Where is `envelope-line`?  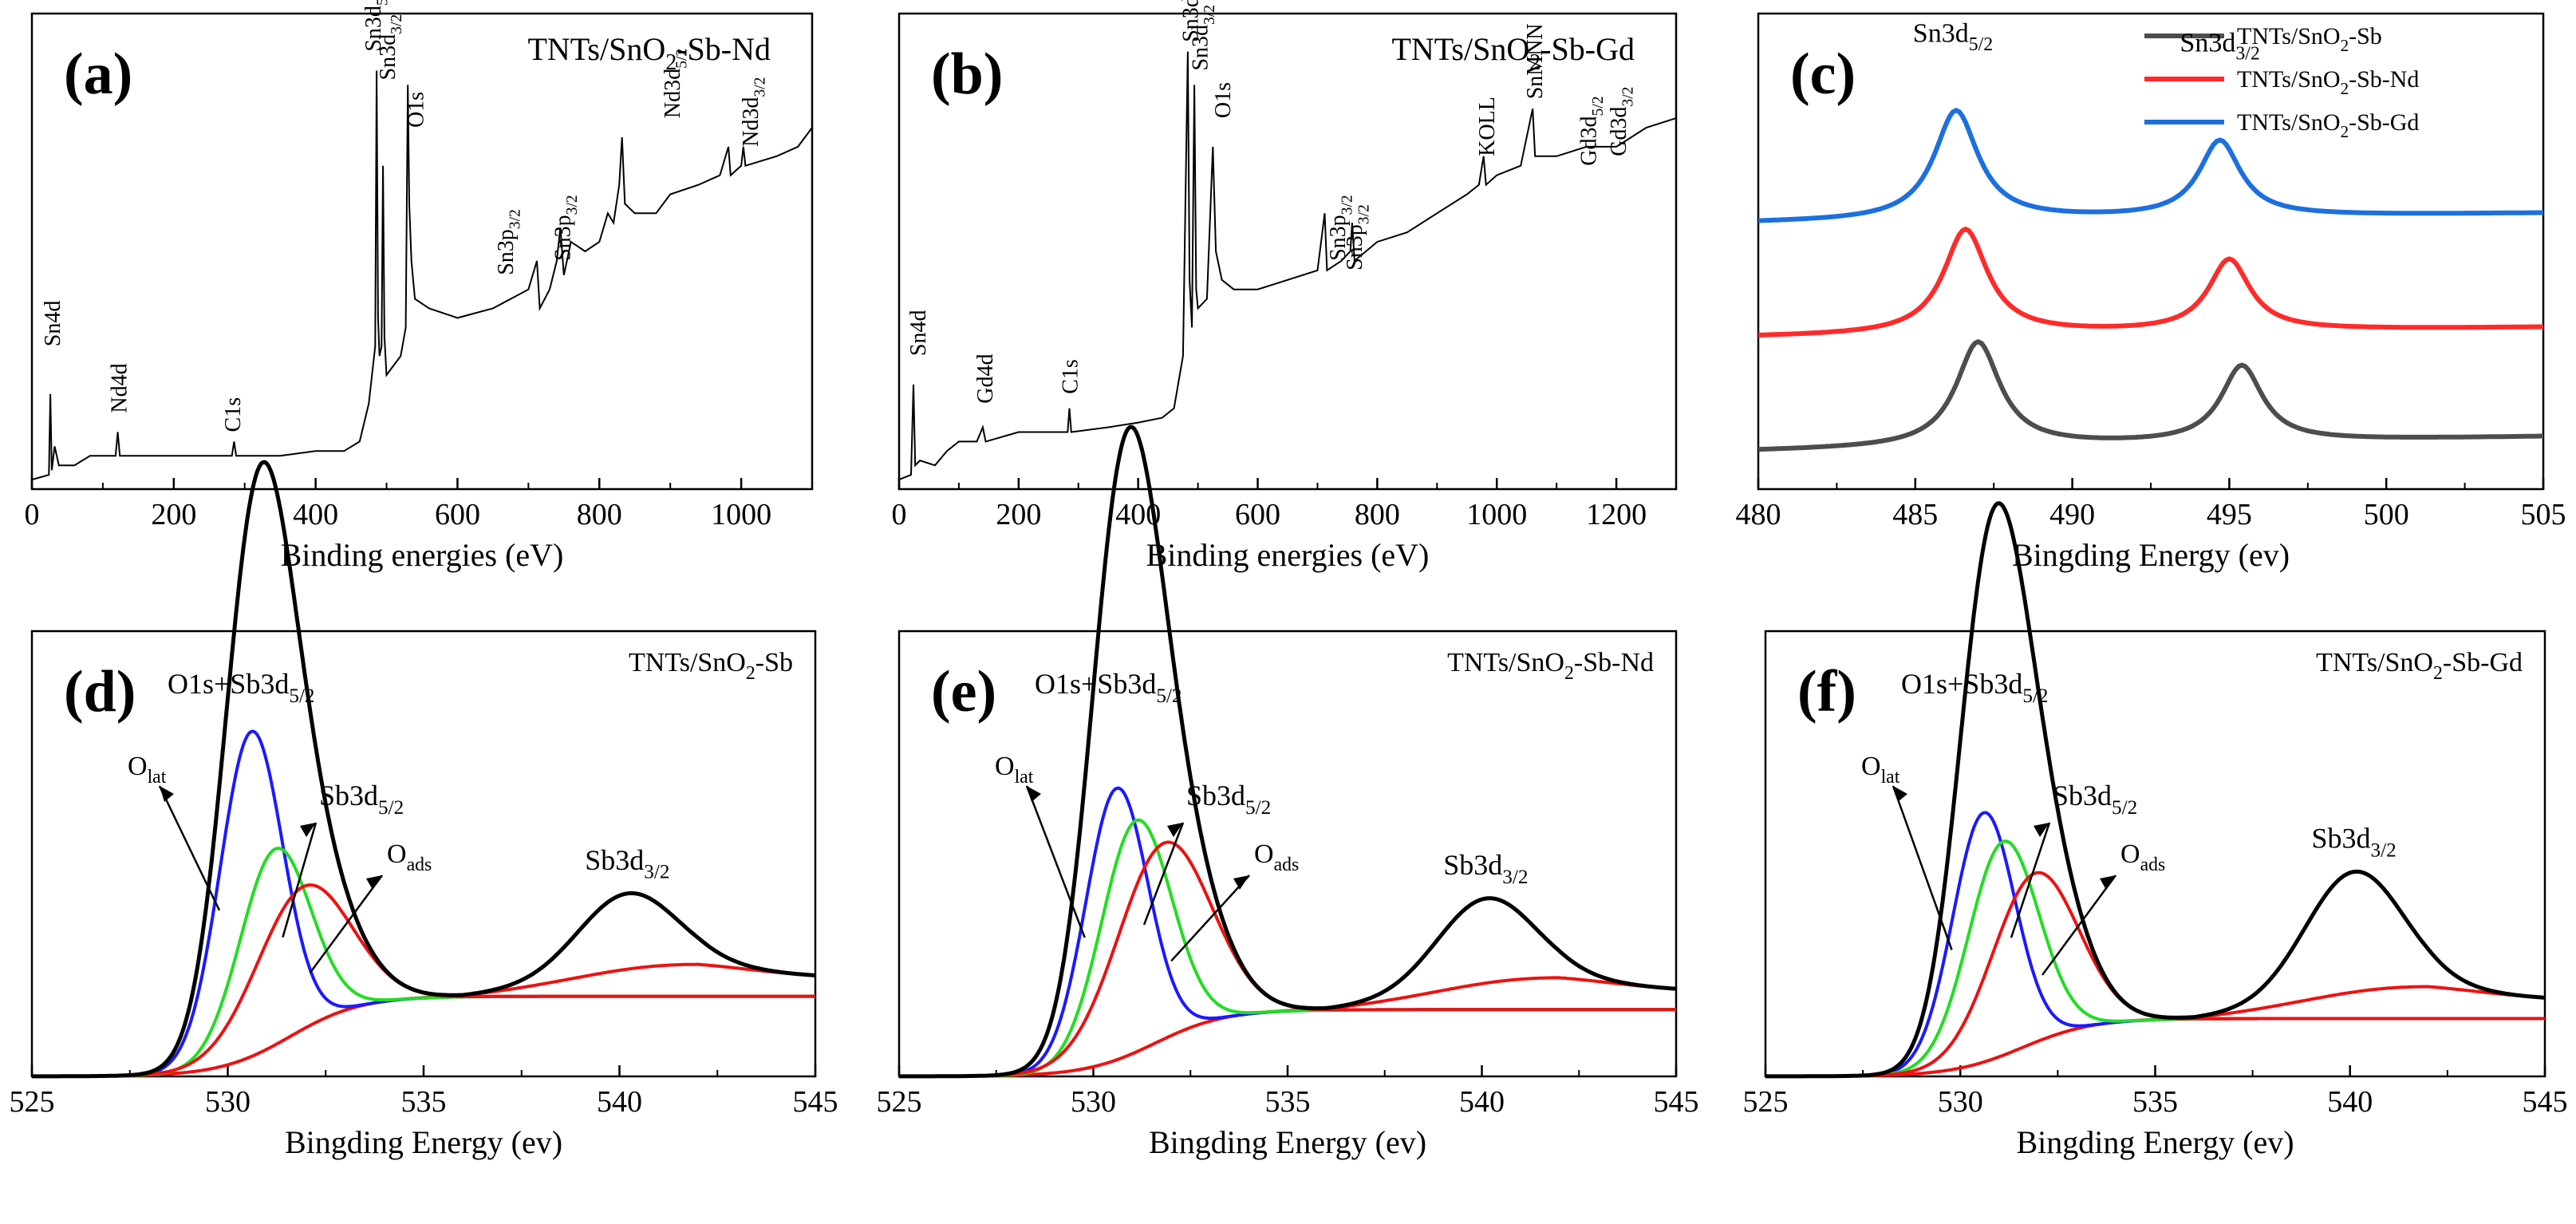 envelope-line is located at coordinates (2155, 790).